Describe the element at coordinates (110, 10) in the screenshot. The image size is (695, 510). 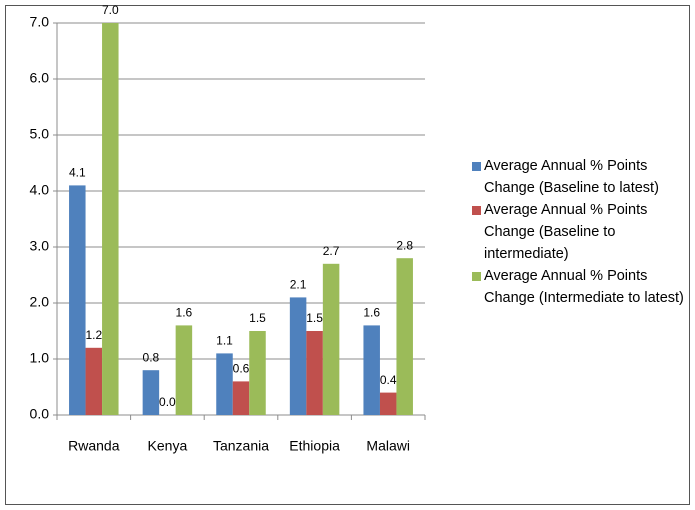
I see `data-label: 7.0` at that location.